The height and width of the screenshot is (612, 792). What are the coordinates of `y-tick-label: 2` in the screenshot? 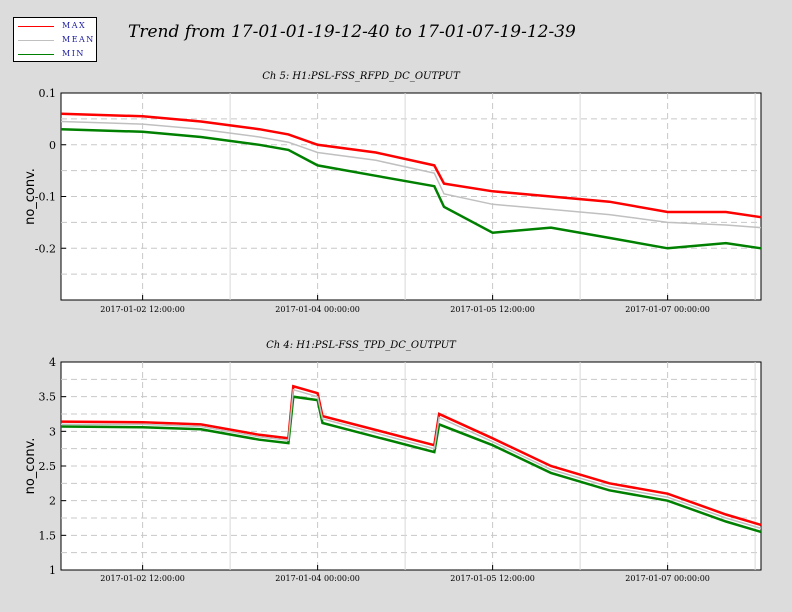 It's located at (52, 501).